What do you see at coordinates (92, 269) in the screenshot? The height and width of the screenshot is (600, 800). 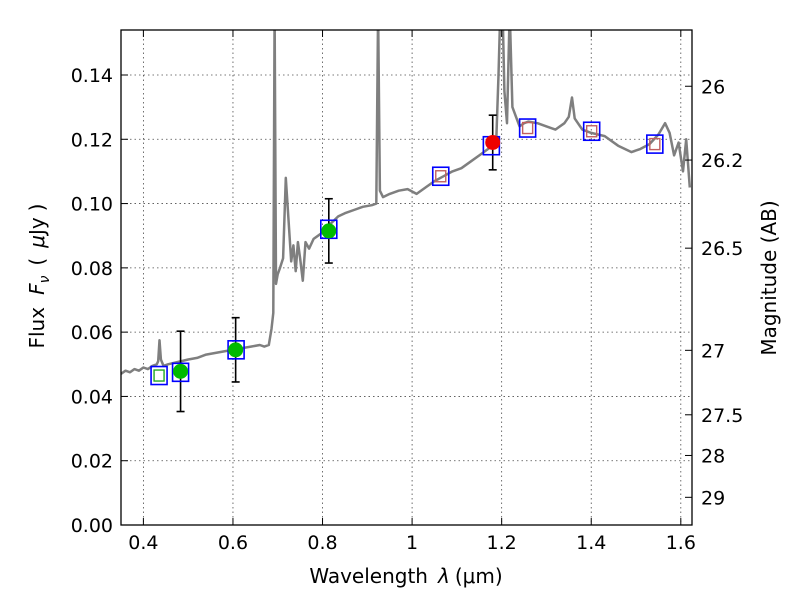 I see `y-tick-label: 0.08` at bounding box center [92, 269].